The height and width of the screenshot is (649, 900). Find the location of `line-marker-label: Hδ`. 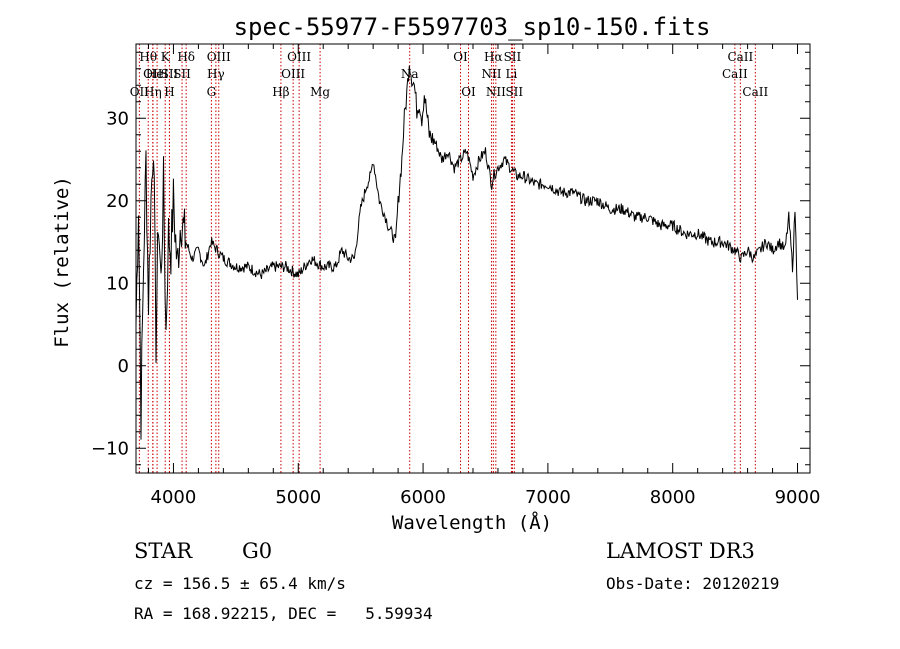

line-marker-label: Hδ is located at coordinates (186, 57).